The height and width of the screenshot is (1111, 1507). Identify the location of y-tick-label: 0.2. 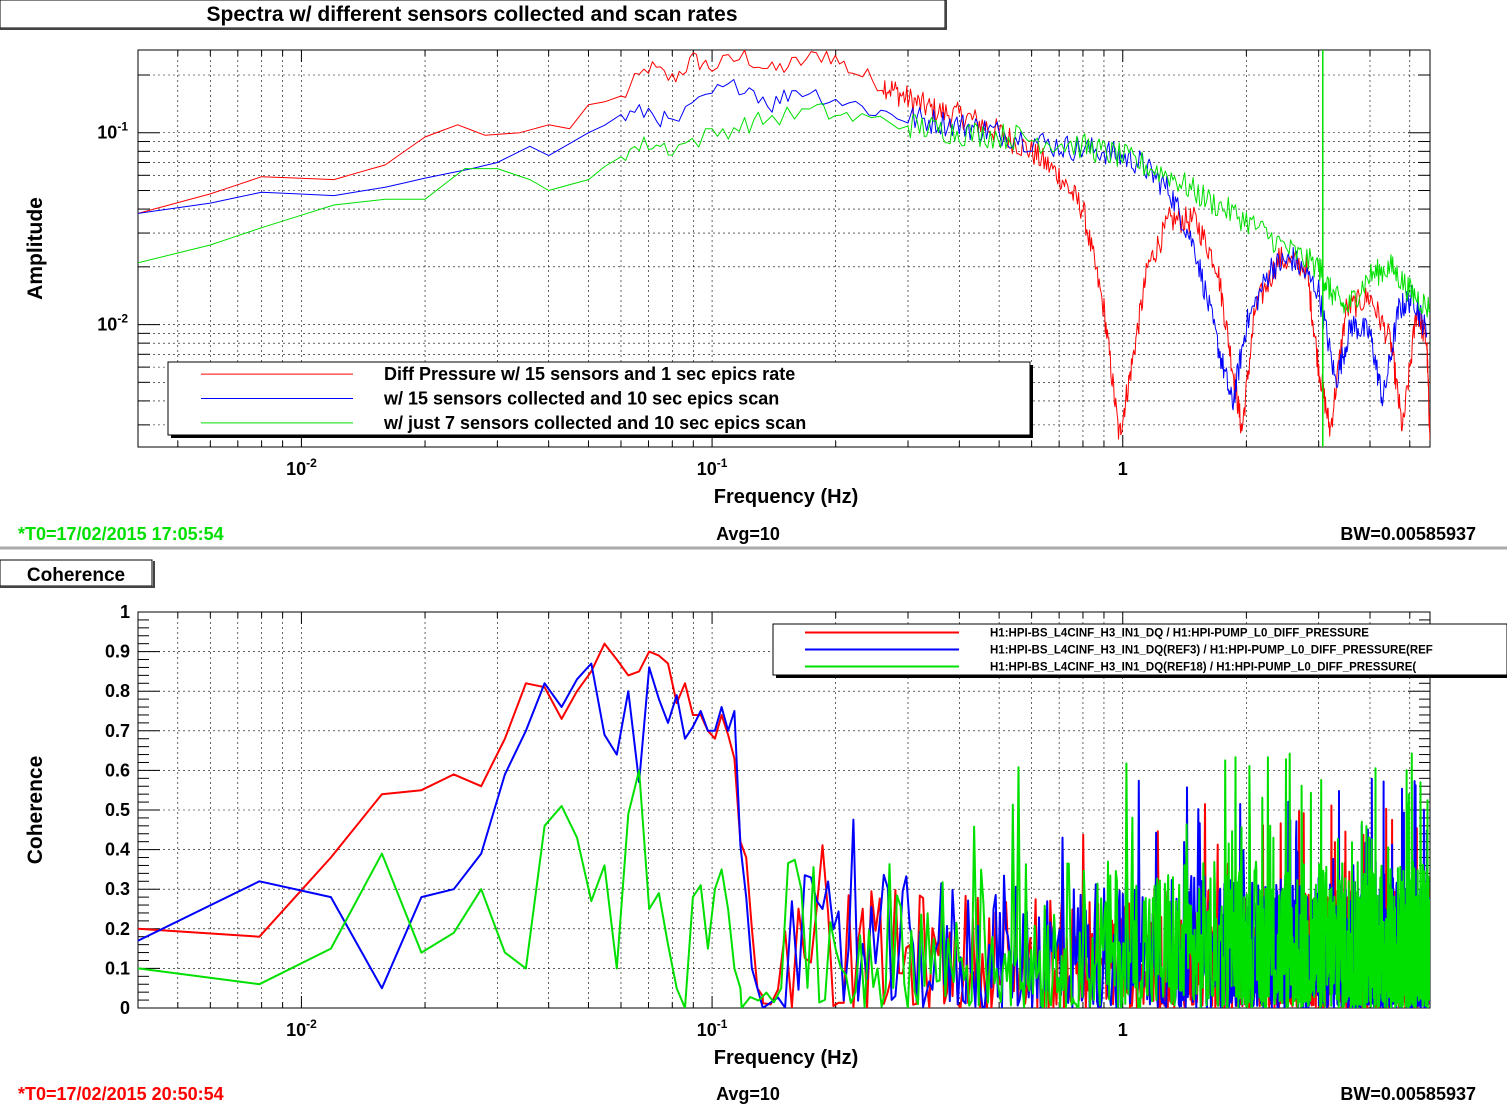
(117, 929).